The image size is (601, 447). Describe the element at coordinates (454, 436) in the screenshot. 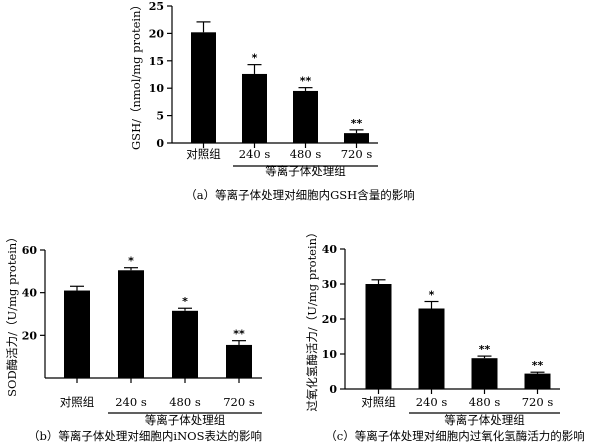

I see `chart-caption: （c）等离子体处理对细胞内过氧化氢酶活力的影响` at that location.